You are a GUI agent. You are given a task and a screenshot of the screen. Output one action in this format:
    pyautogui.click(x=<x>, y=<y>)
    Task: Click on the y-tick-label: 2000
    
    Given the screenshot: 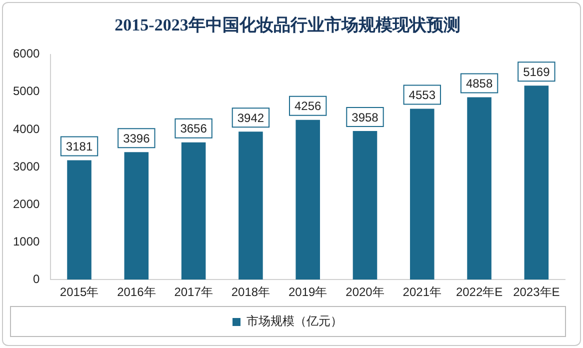 What is the action you would take?
    pyautogui.click(x=26, y=203)
    